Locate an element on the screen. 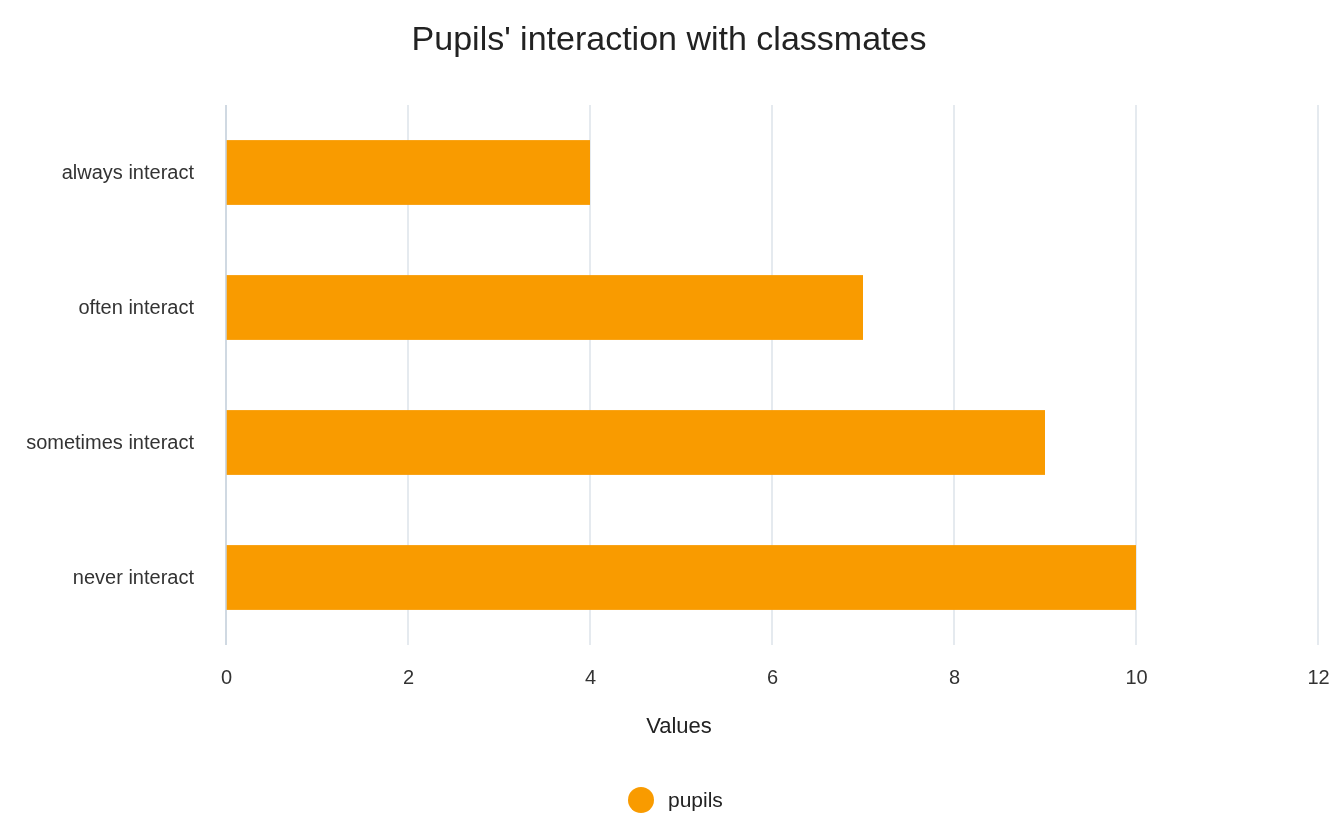  y-tick-label: sometimes interact is located at coordinates (110, 441).